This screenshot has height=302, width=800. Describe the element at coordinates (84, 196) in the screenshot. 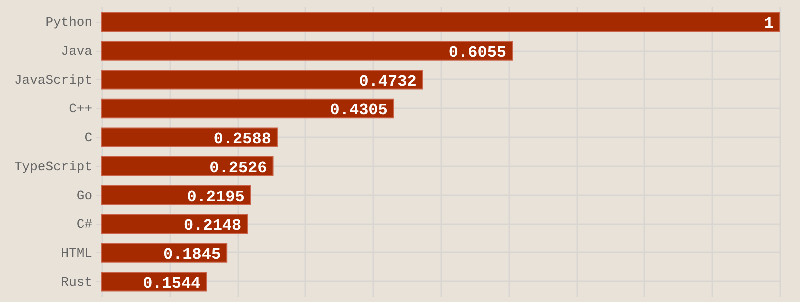

I see `y-tick-label: Go` at that location.